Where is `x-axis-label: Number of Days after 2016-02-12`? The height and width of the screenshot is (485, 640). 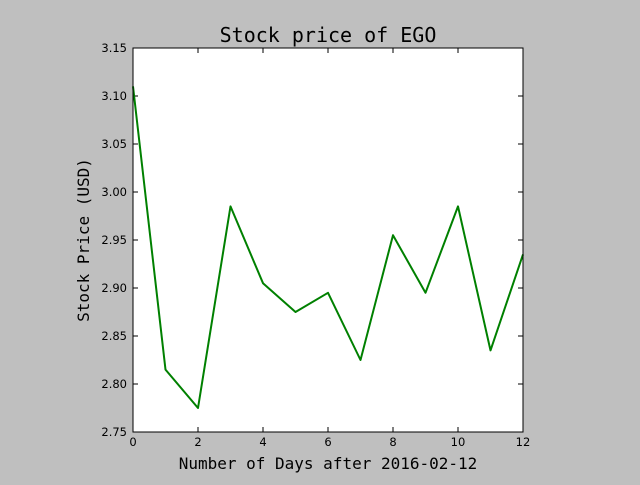
x-axis-label: Number of Days after 2016-02-12 is located at coordinates (328, 463).